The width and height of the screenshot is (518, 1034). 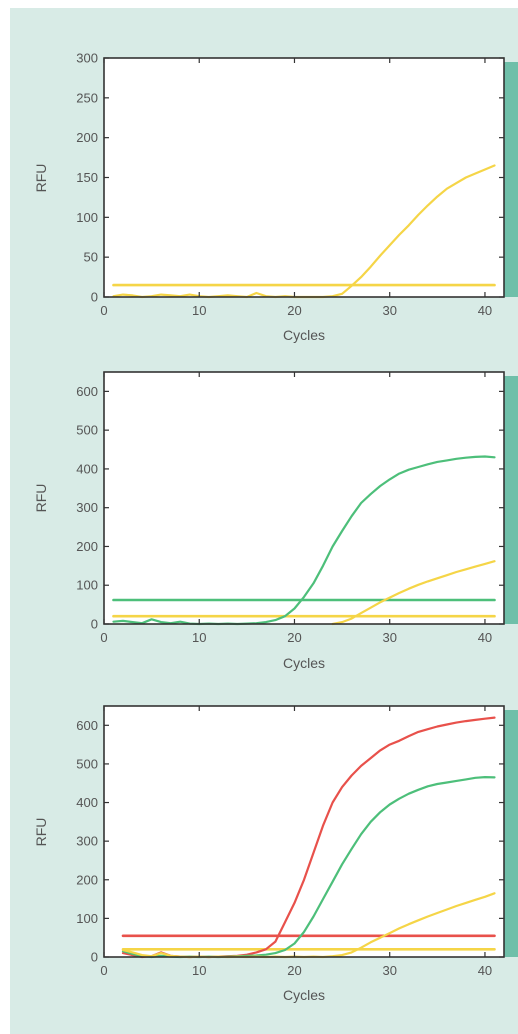 I want to click on y-tick-label: 250, so click(x=87, y=97).